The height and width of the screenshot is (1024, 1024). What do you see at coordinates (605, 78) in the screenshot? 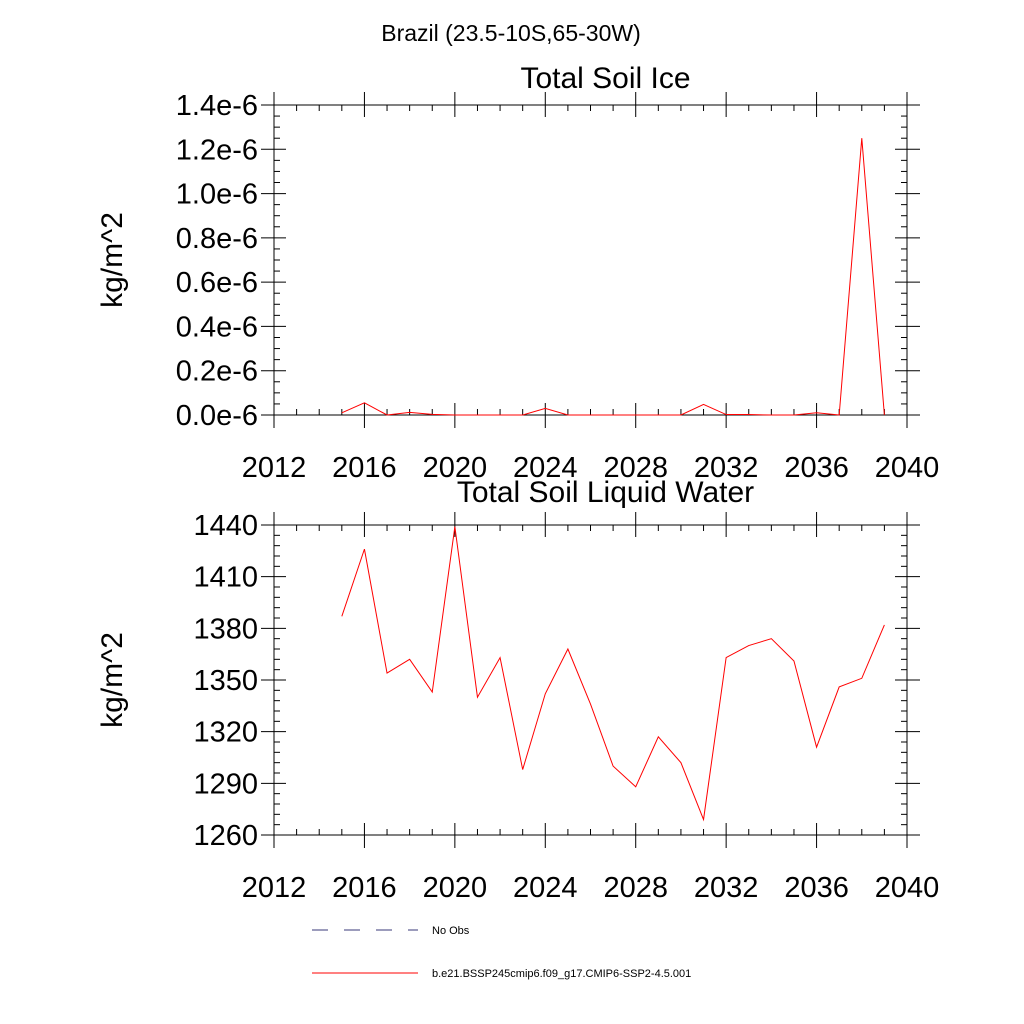
I see `soil-ice-chart-title: Total Soil Ice` at bounding box center [605, 78].